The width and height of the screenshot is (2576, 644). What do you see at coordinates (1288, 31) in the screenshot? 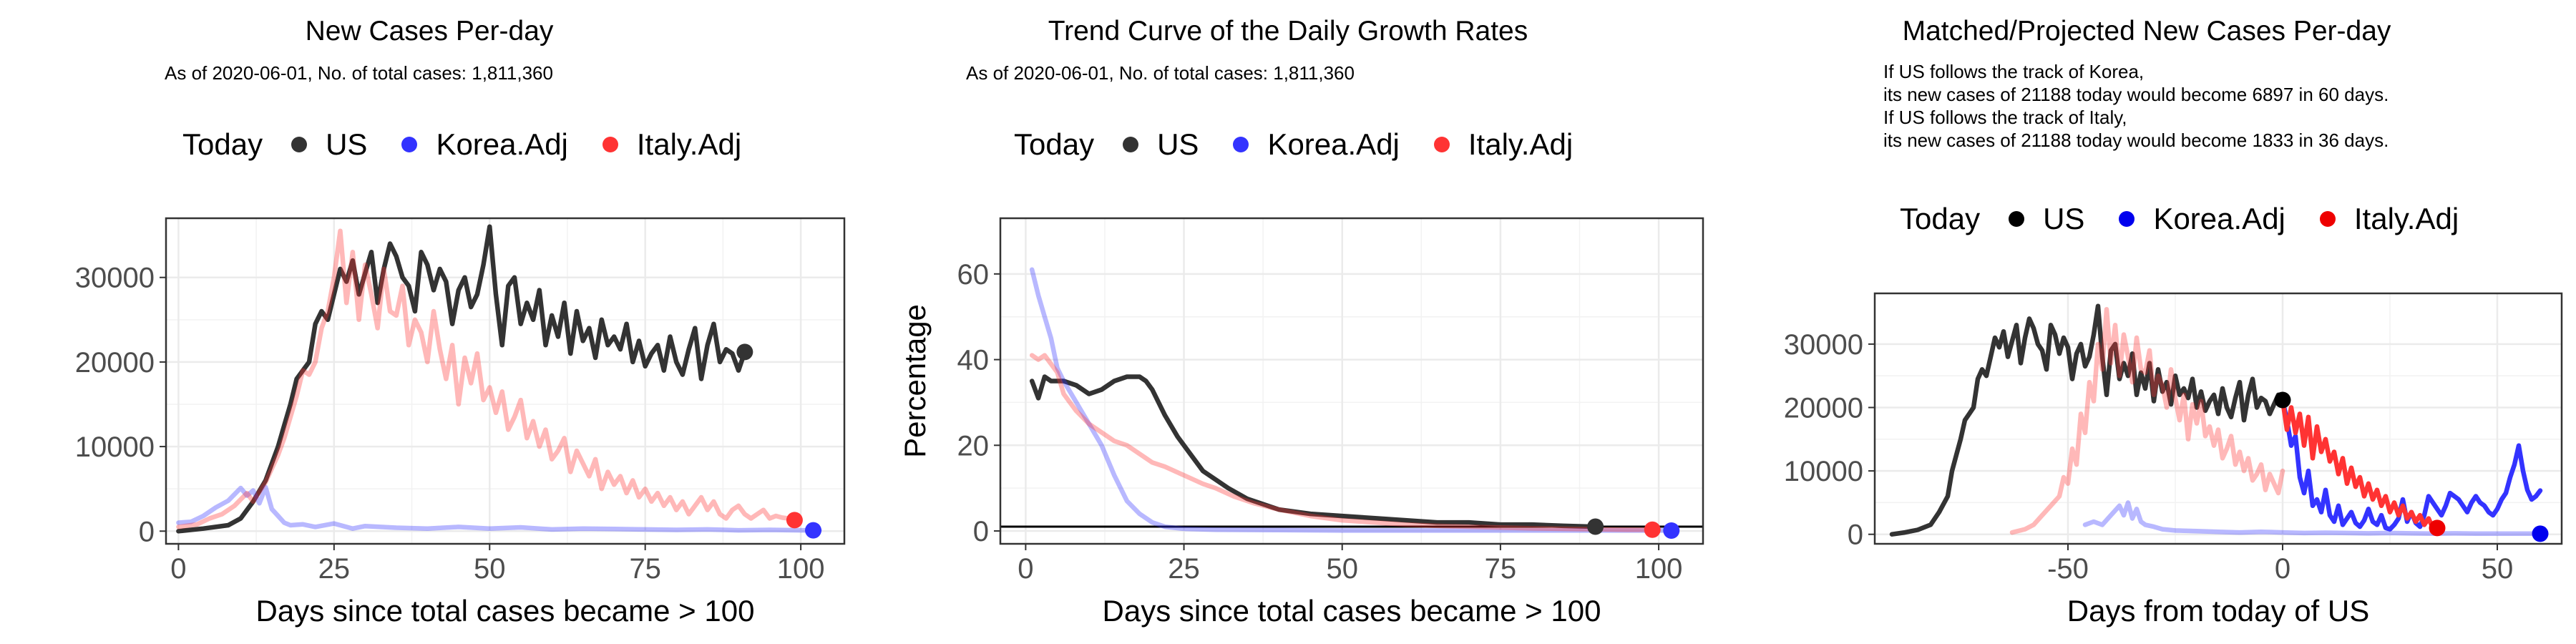
I see `chart-title: Trend Curve of the Daily Growth Rates` at bounding box center [1288, 31].